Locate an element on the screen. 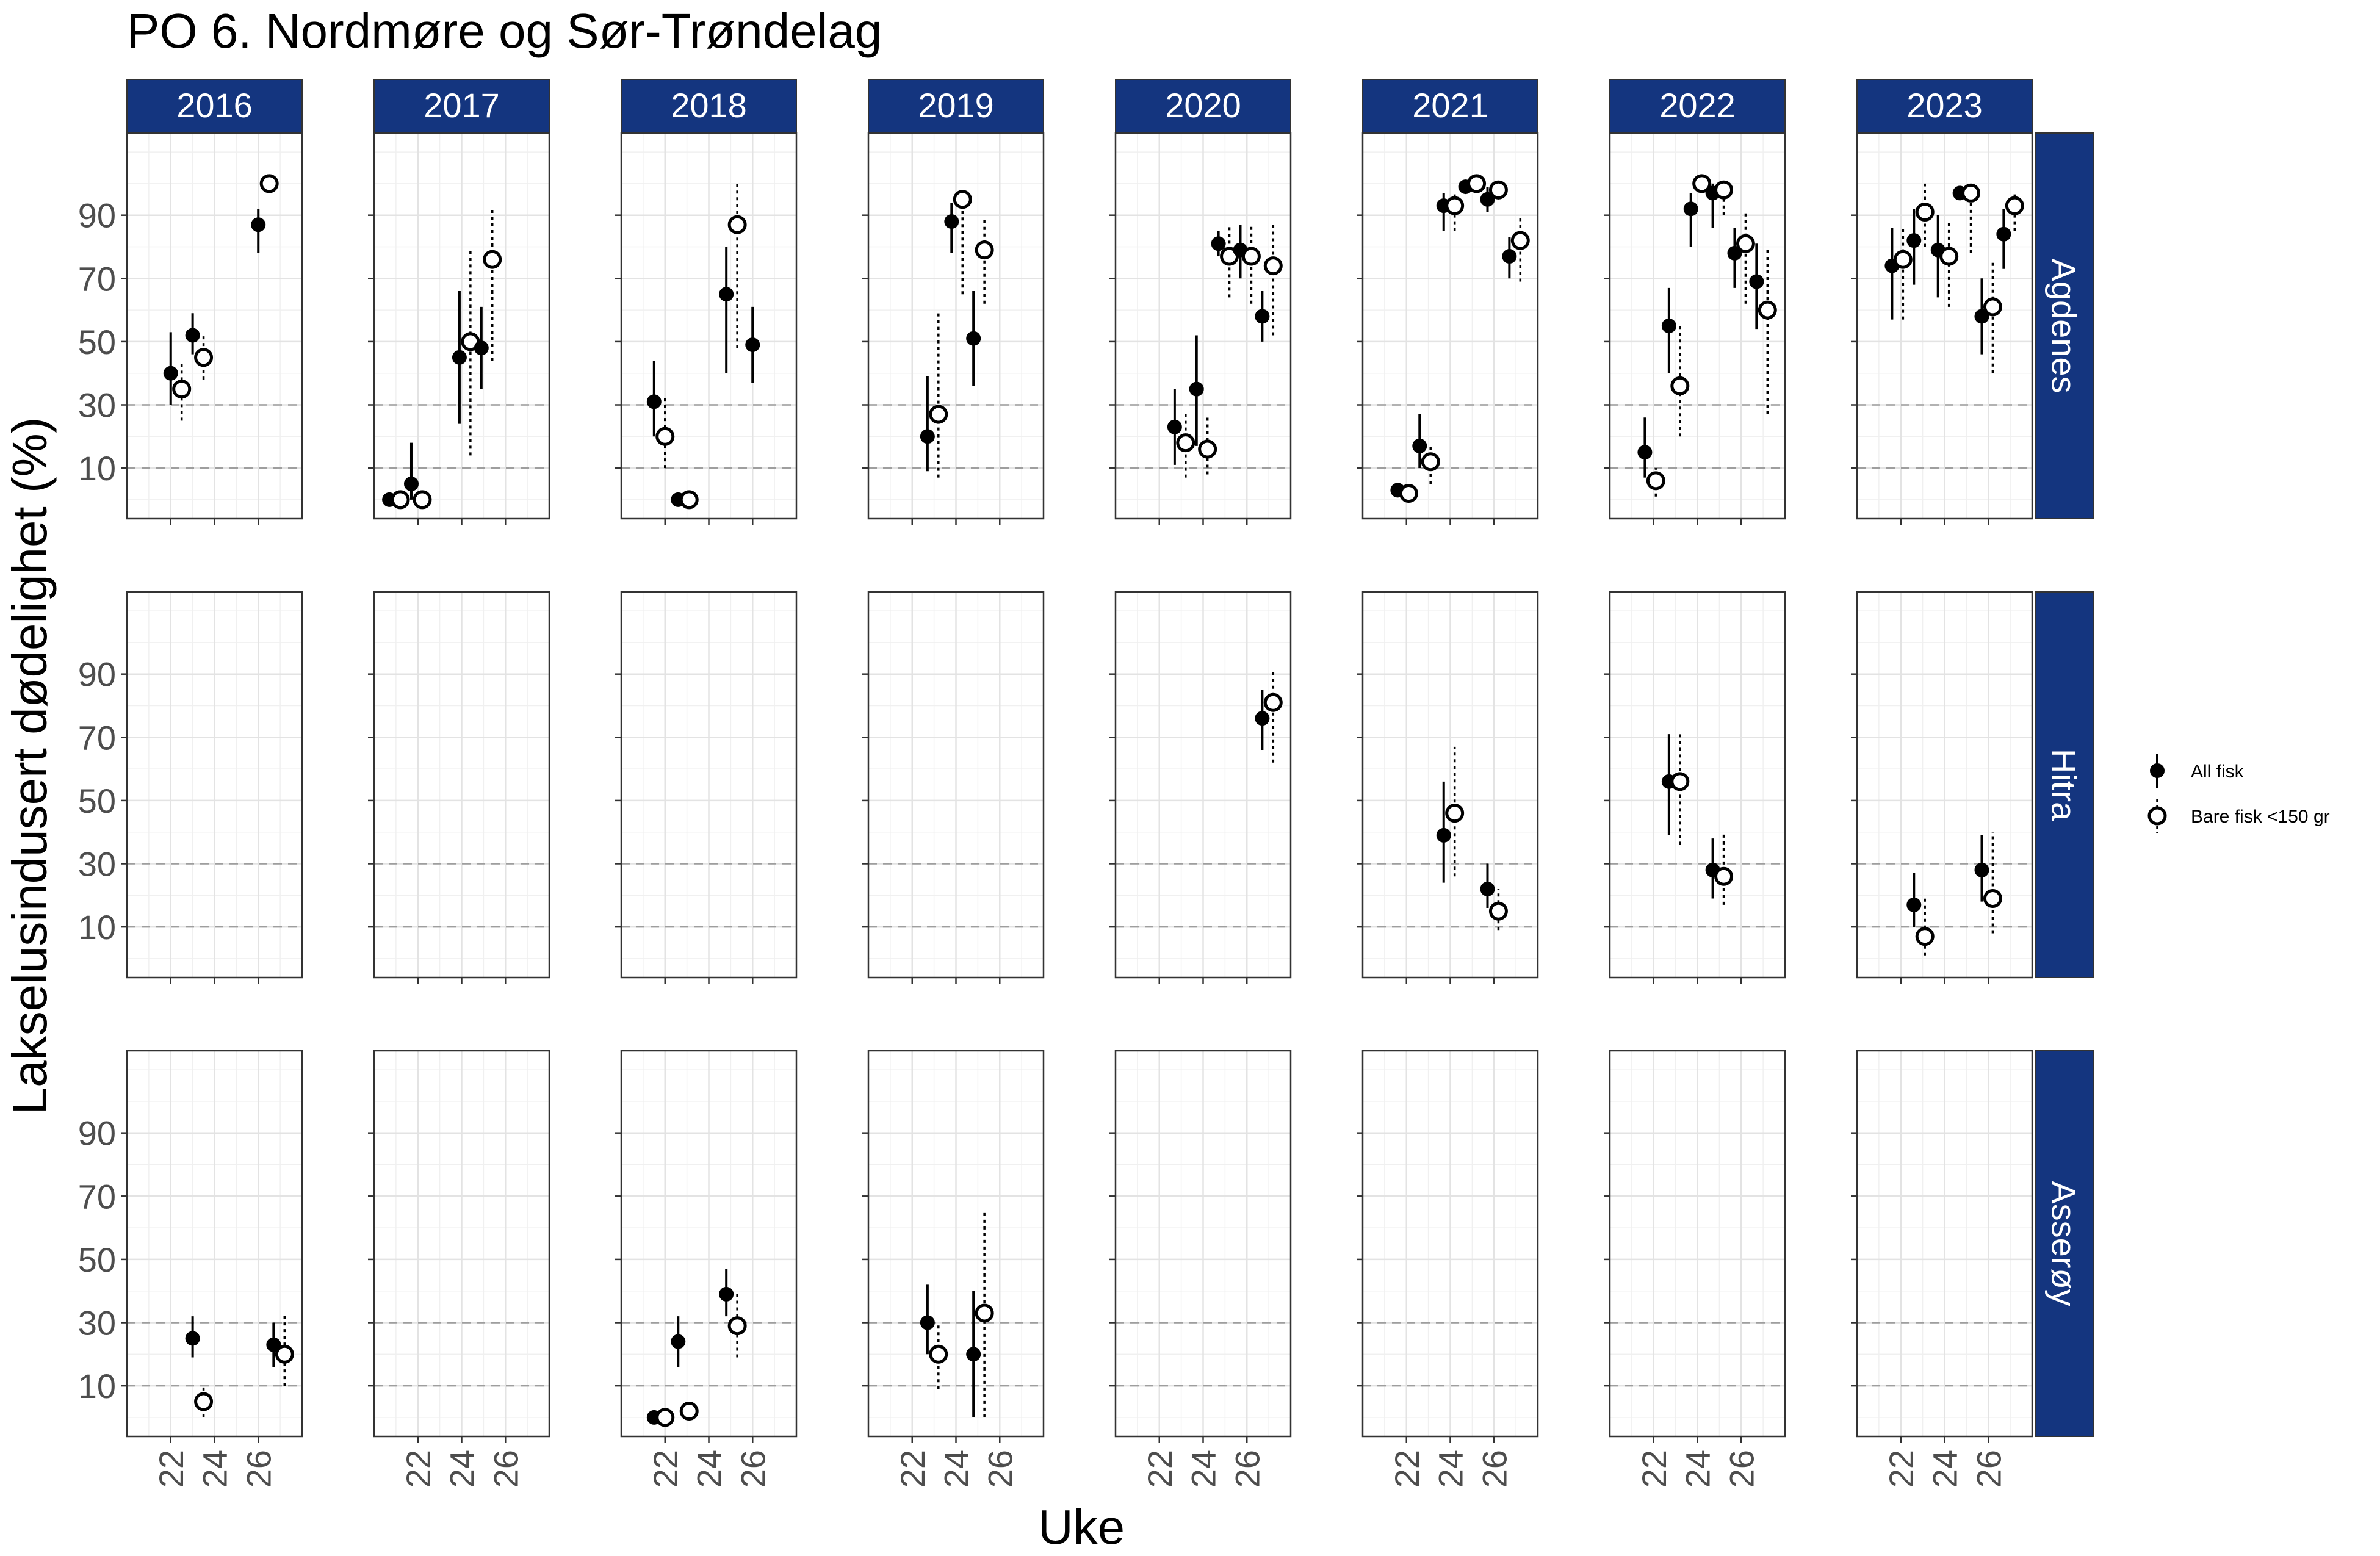  panel-asserøy-2022: 22 24 26 is located at coordinates (1695, 1269).